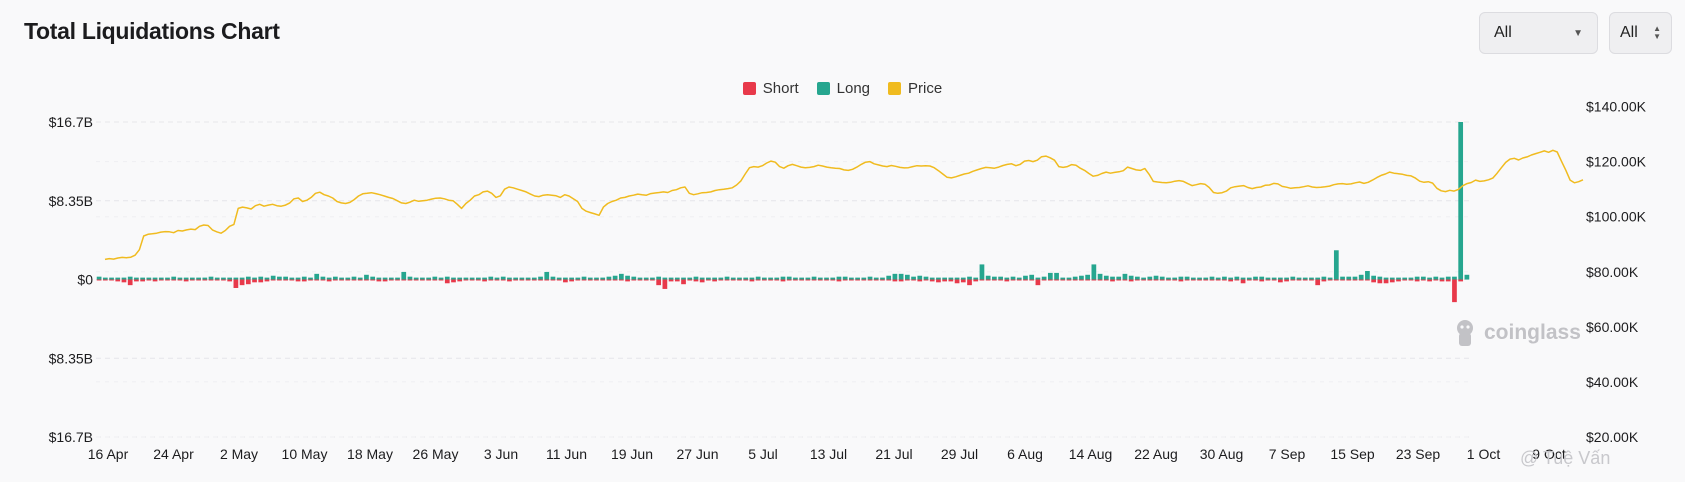 Image resolution: width=1685 pixels, height=482 pixels. Describe the element at coordinates (915, 88) in the screenshot. I see `legend-item-price: Price` at that location.